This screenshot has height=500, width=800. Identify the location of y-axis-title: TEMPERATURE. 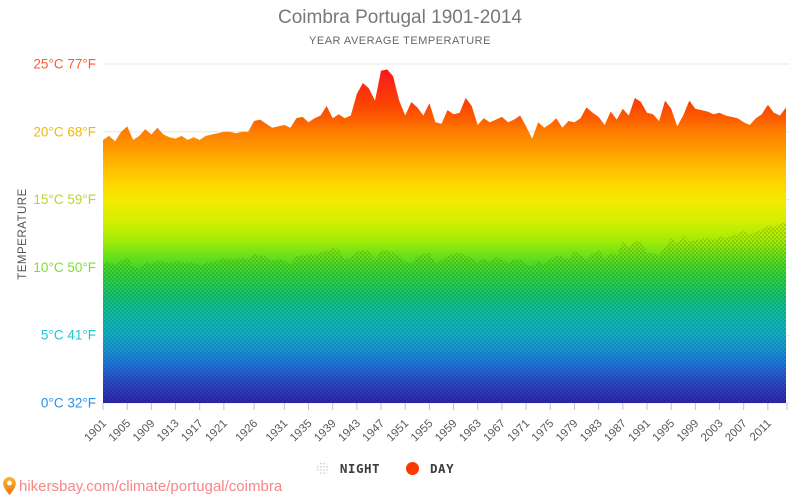
(23, 234).